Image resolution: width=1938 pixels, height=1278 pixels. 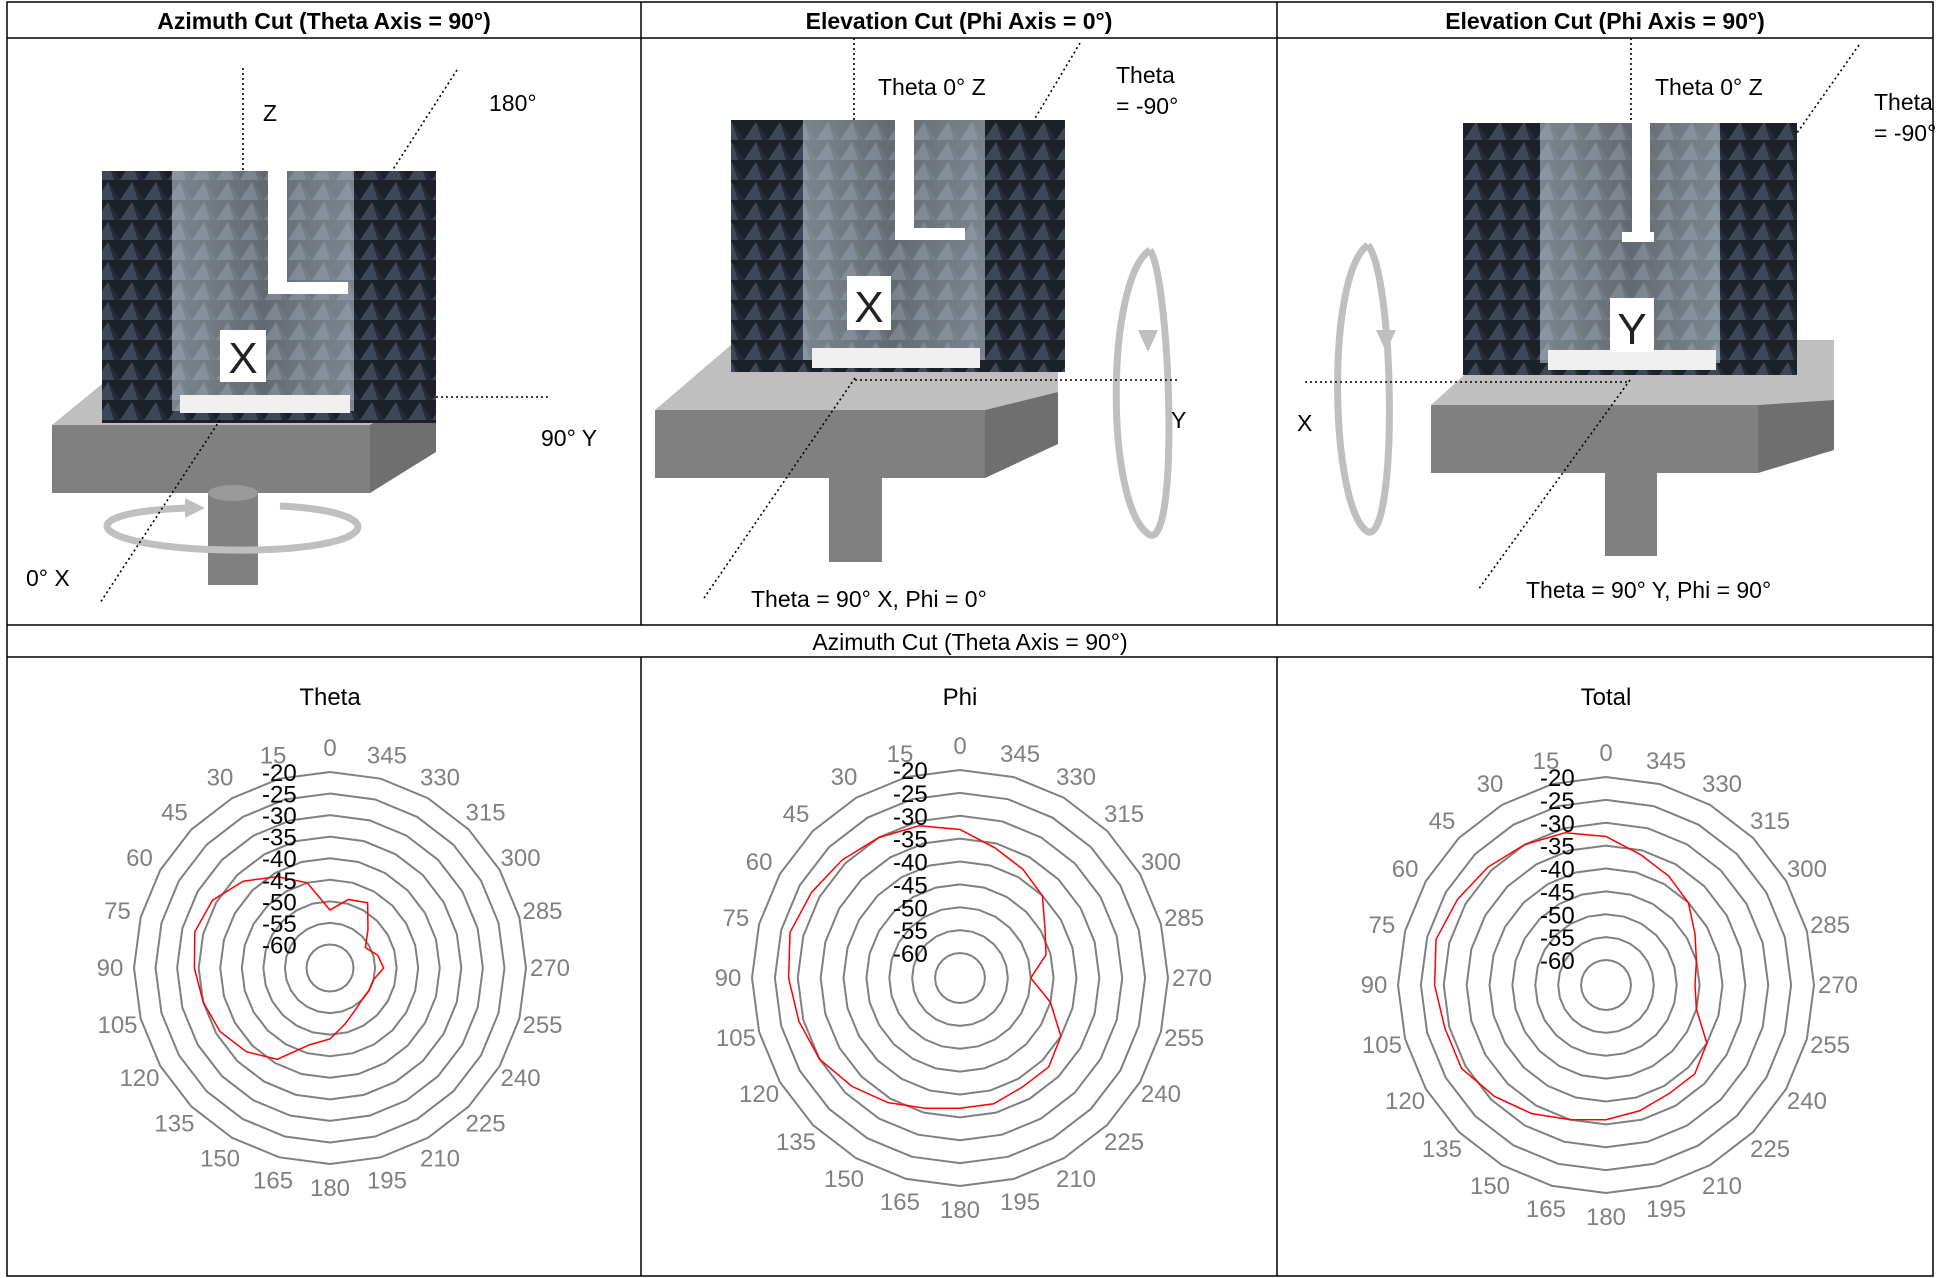 I want to click on header-bottom-azimuth-cut: Azimuth Cut (Theta Axis = 90°), so click(x=969, y=642).